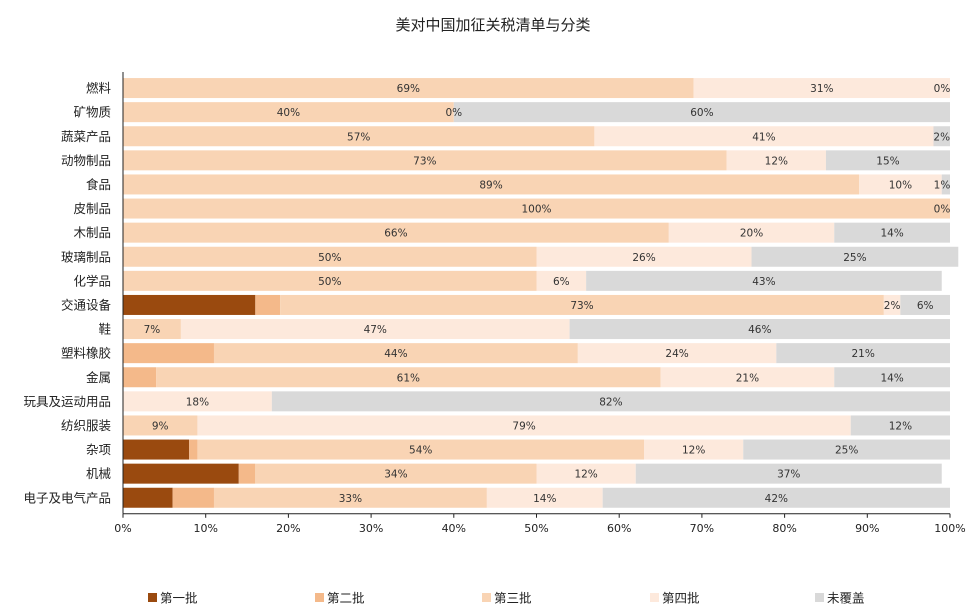 The width and height of the screenshot is (971, 616). I want to click on data-label: 54%, so click(420, 451).